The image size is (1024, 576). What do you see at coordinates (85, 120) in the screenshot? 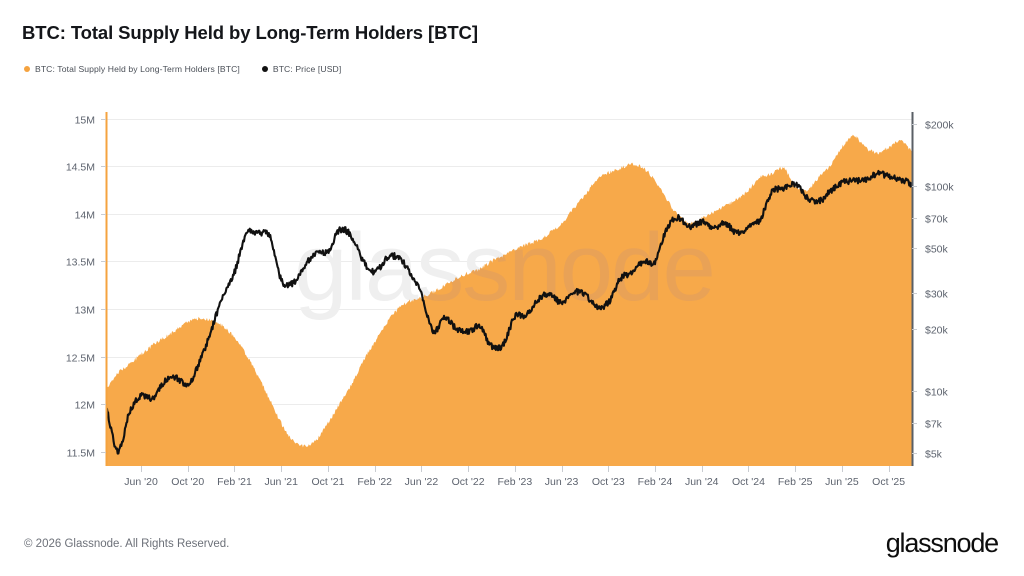
I see `y-axis-left-tick-label: 15M` at bounding box center [85, 120].